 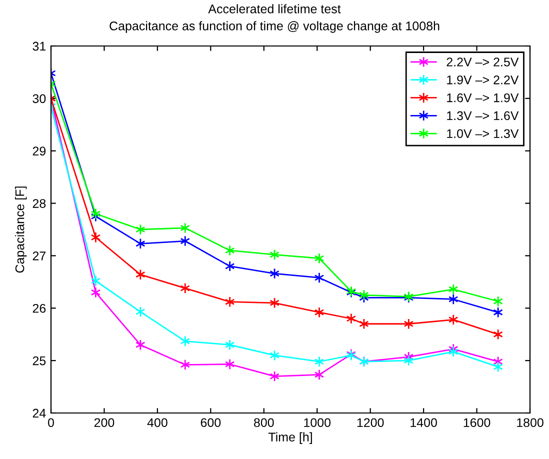 What do you see at coordinates (483, 79) in the screenshot?
I see `legend-label: 1.9V –> 2.2V` at bounding box center [483, 79].